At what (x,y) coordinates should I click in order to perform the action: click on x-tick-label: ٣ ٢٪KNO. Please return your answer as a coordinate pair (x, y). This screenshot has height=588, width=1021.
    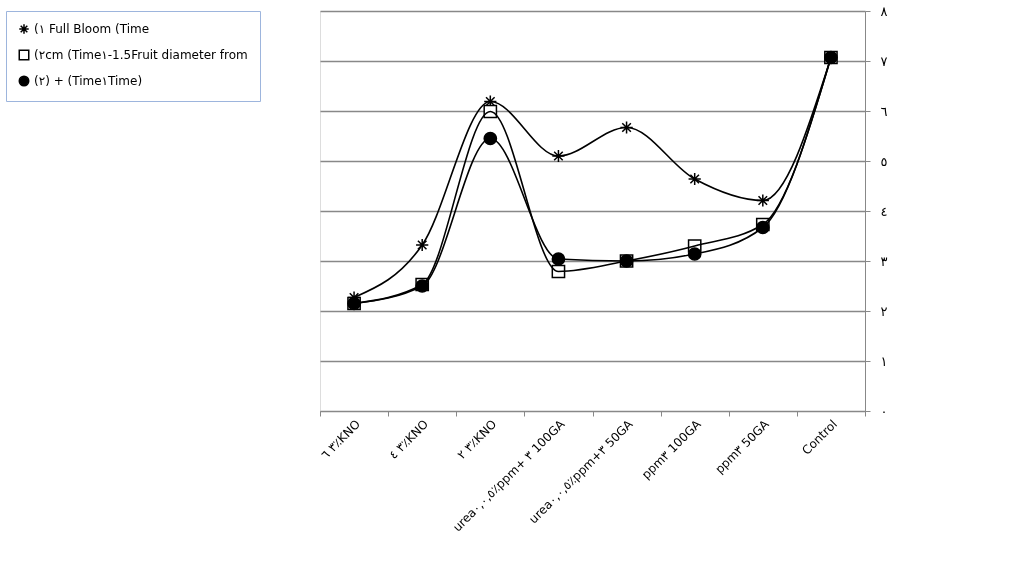
    Looking at the image, I should click on (477, 439).